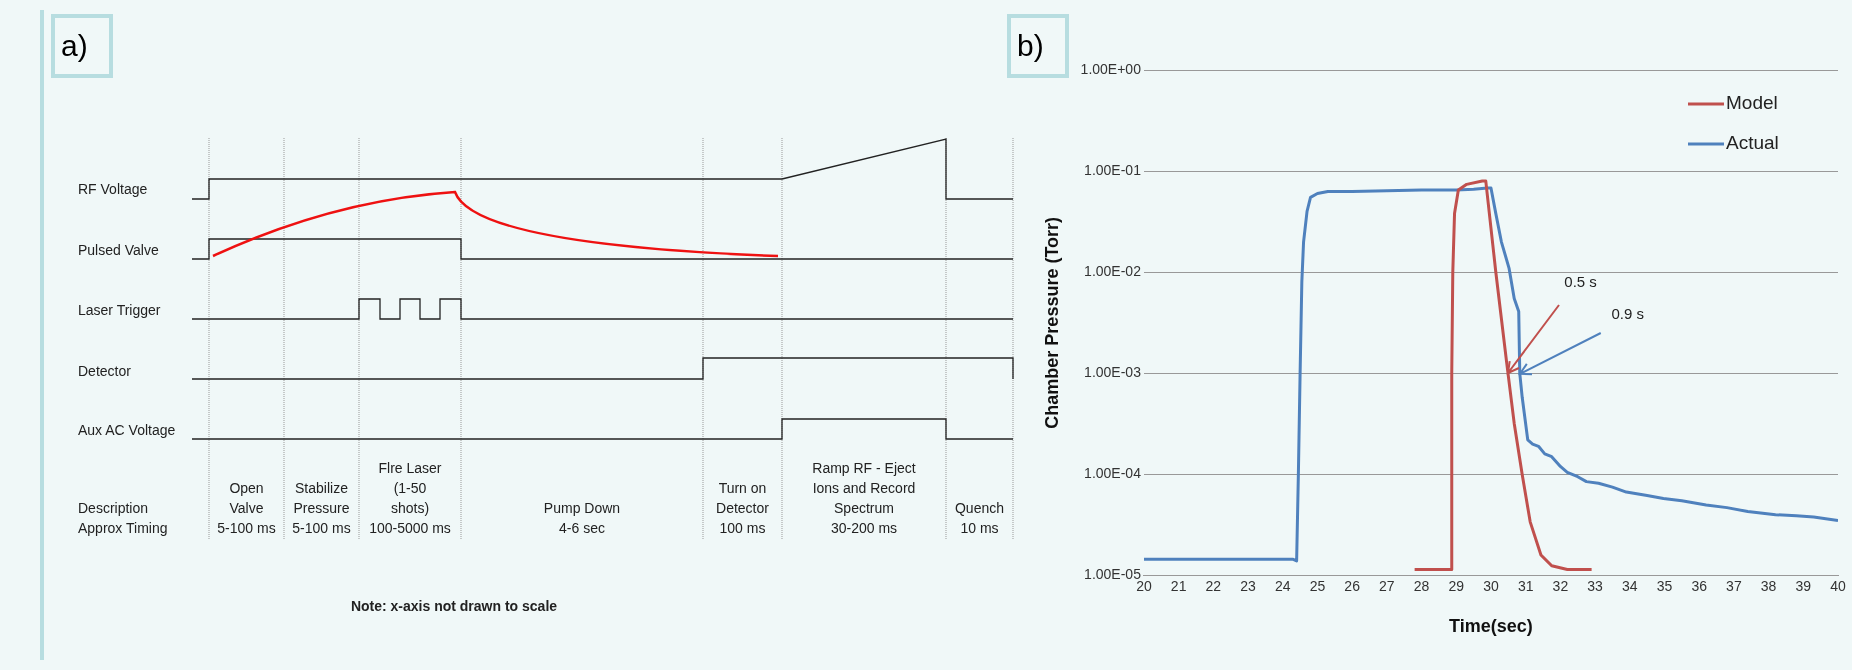  What do you see at coordinates (1352, 585) in the screenshot?
I see `x-tick-label: 26` at bounding box center [1352, 585].